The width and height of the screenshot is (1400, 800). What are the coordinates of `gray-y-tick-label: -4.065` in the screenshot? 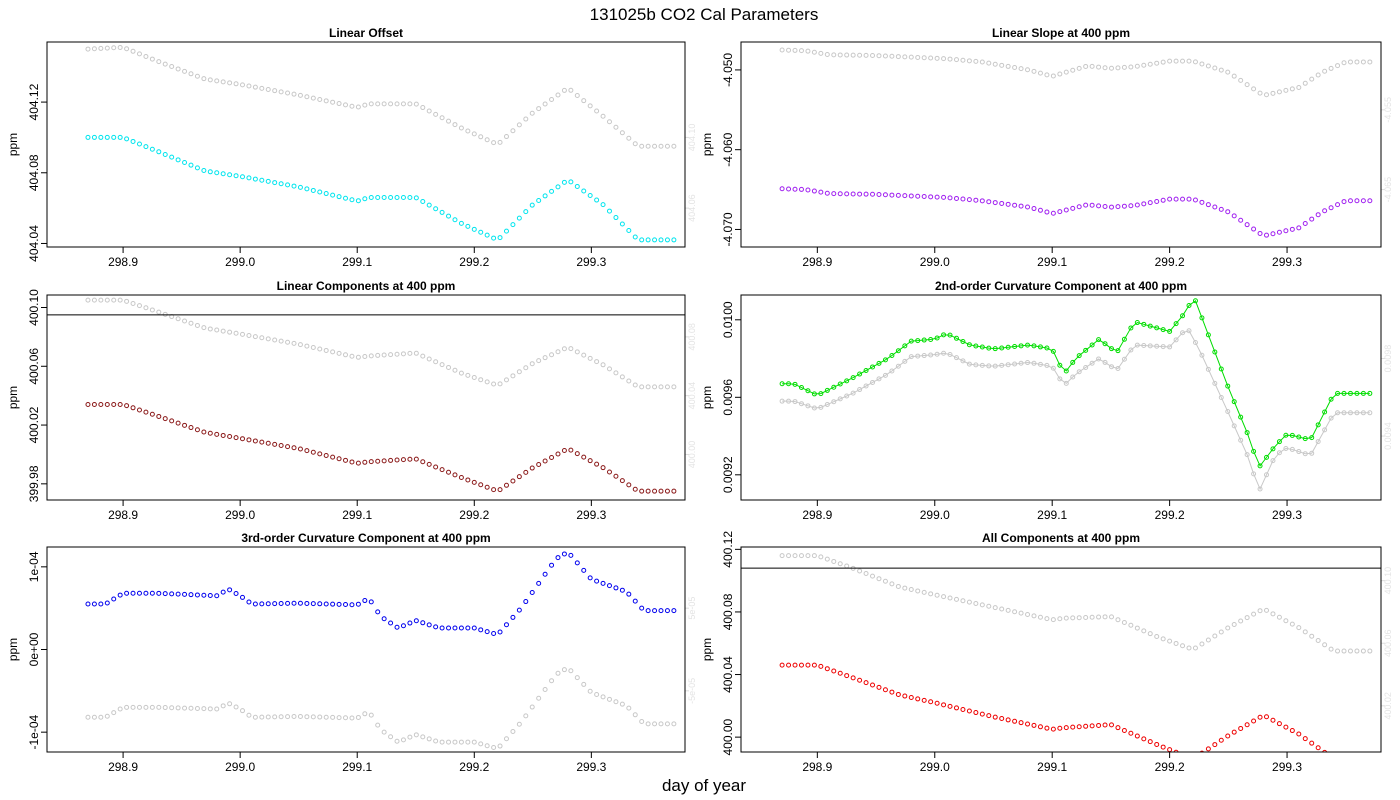 It's located at (1388, 190).